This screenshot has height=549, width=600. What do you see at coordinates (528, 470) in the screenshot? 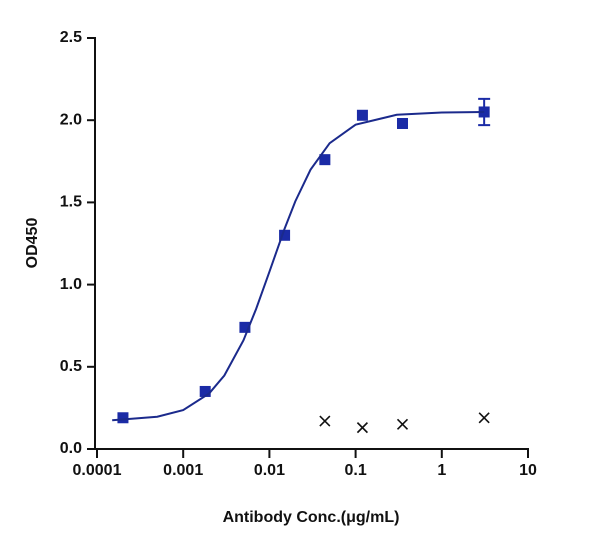
I see `x-tick-label: 10` at bounding box center [528, 470].